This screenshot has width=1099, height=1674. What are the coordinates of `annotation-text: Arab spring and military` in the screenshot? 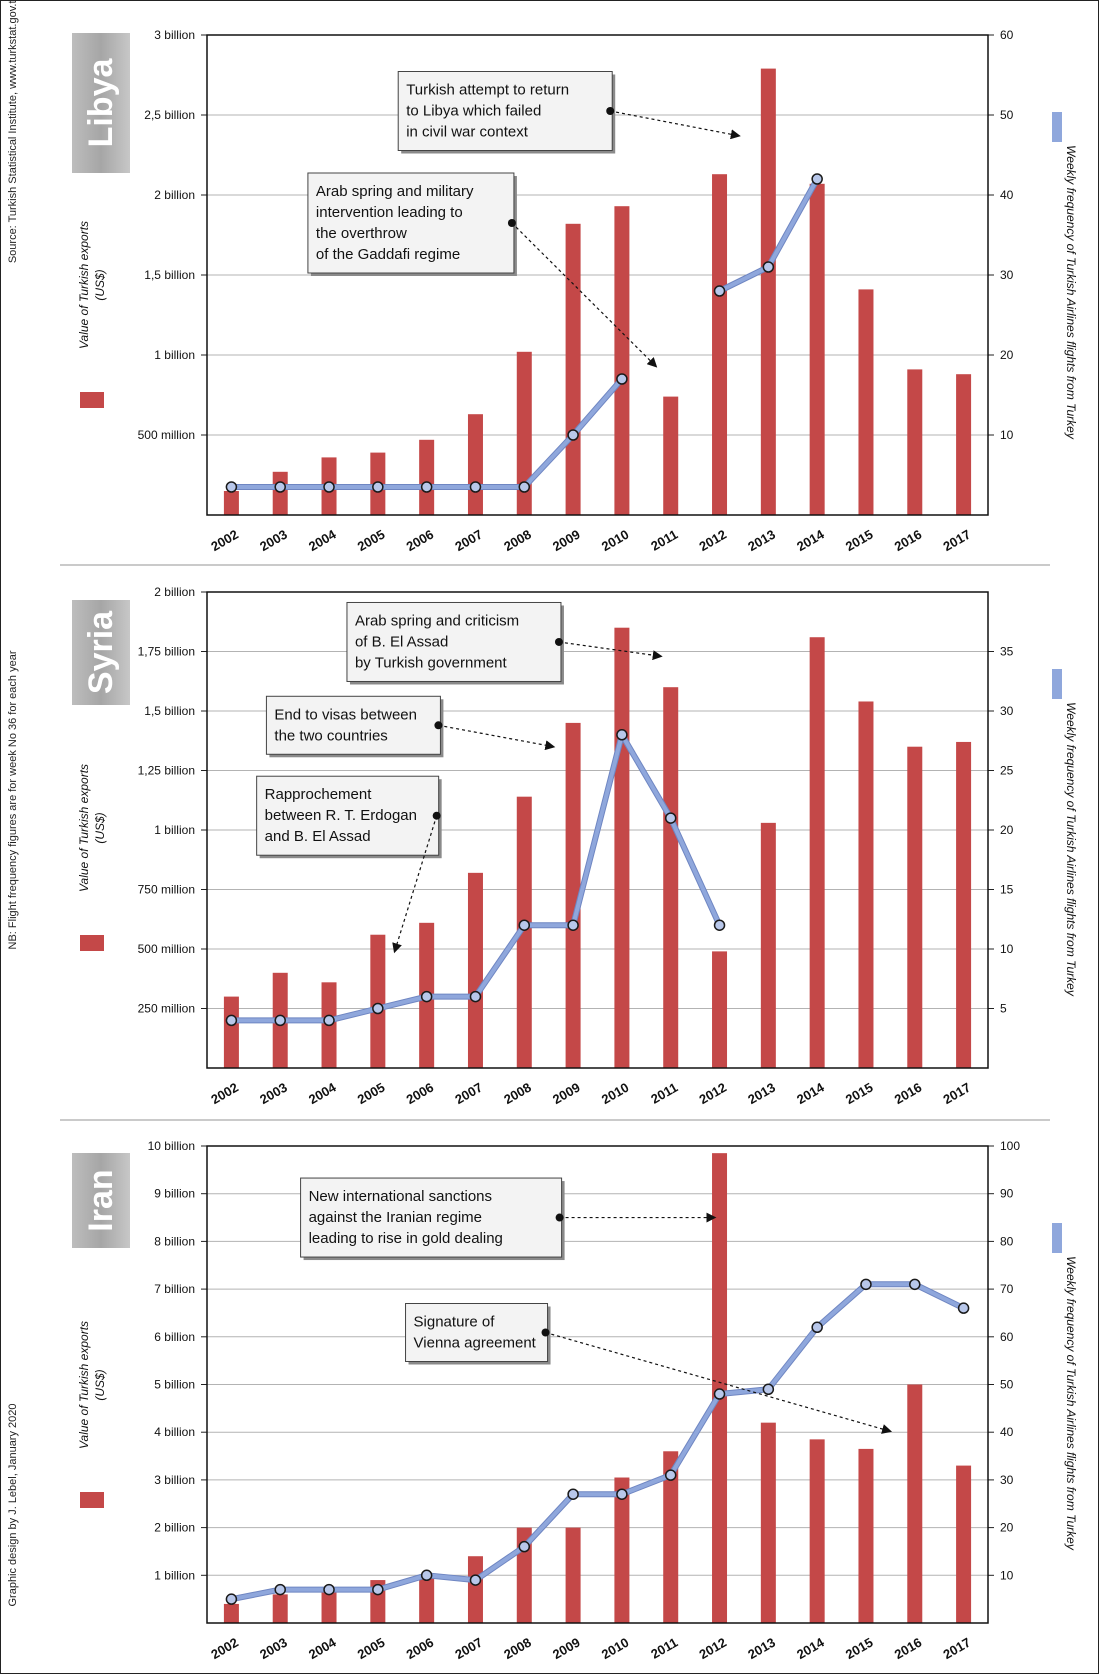 It's located at (395, 191).